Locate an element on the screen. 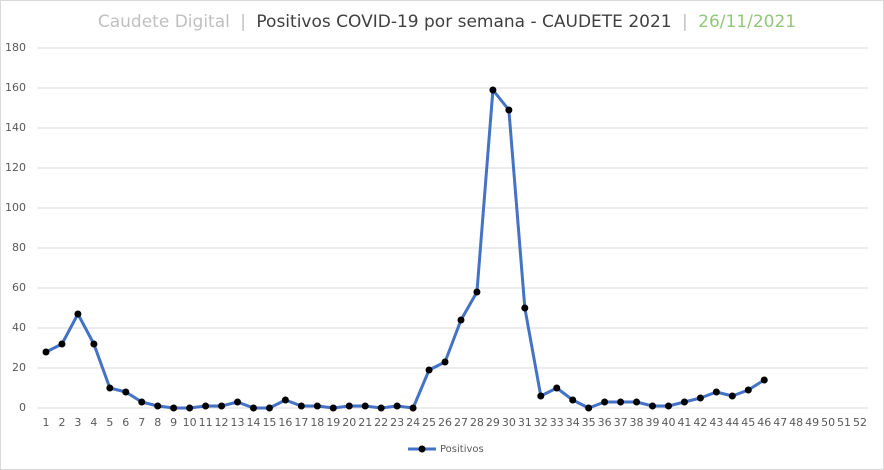 The height and width of the screenshot is (470, 884). x-tick-label: 35 is located at coordinates (589, 422).